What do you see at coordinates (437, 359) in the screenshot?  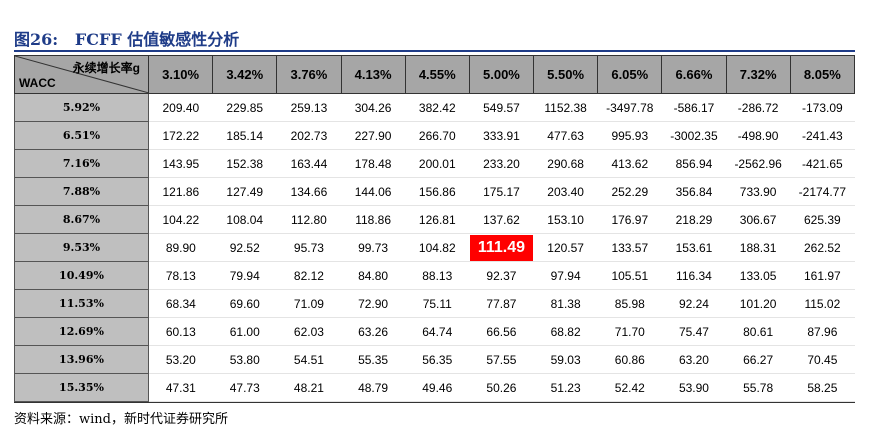 I see `cell: 56.35` at bounding box center [437, 359].